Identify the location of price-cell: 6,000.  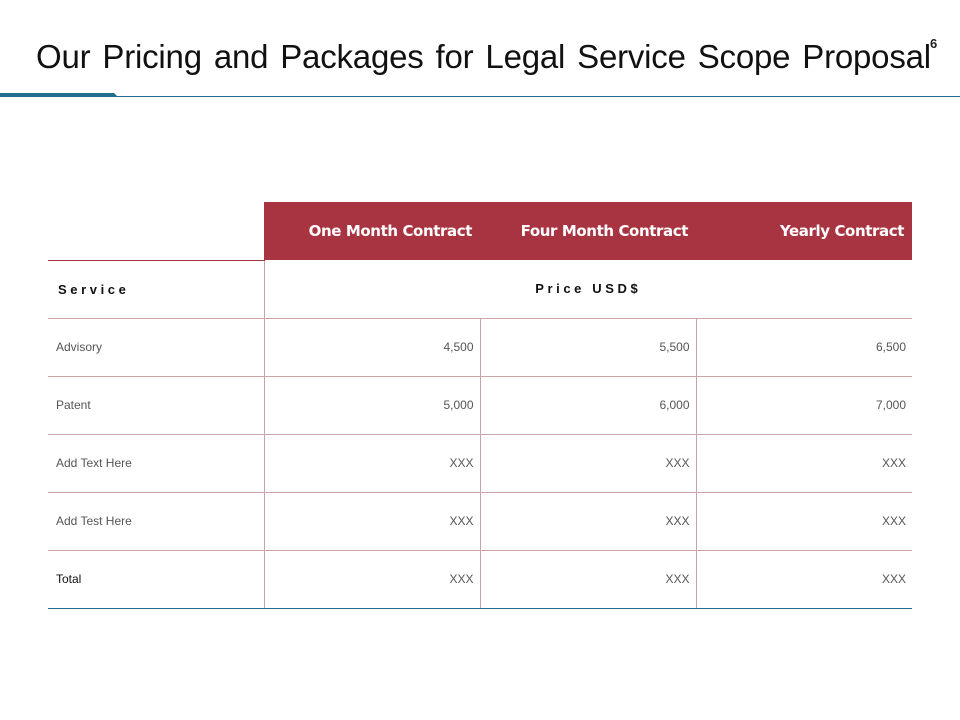
(588, 405).